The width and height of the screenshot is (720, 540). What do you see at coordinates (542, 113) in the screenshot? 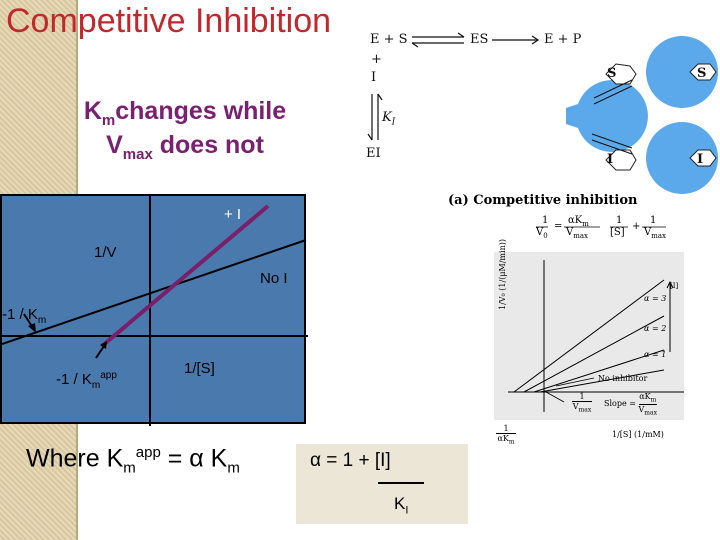
I see `reaction-scheme-graphic` at bounding box center [542, 113].